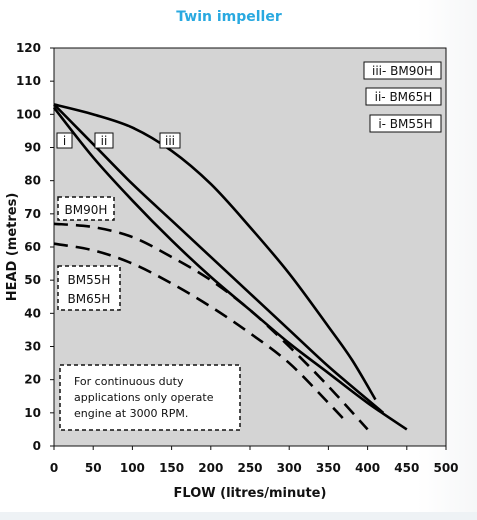  What do you see at coordinates (32, 413) in the screenshot?
I see `y-tick-label: 10` at bounding box center [32, 413].